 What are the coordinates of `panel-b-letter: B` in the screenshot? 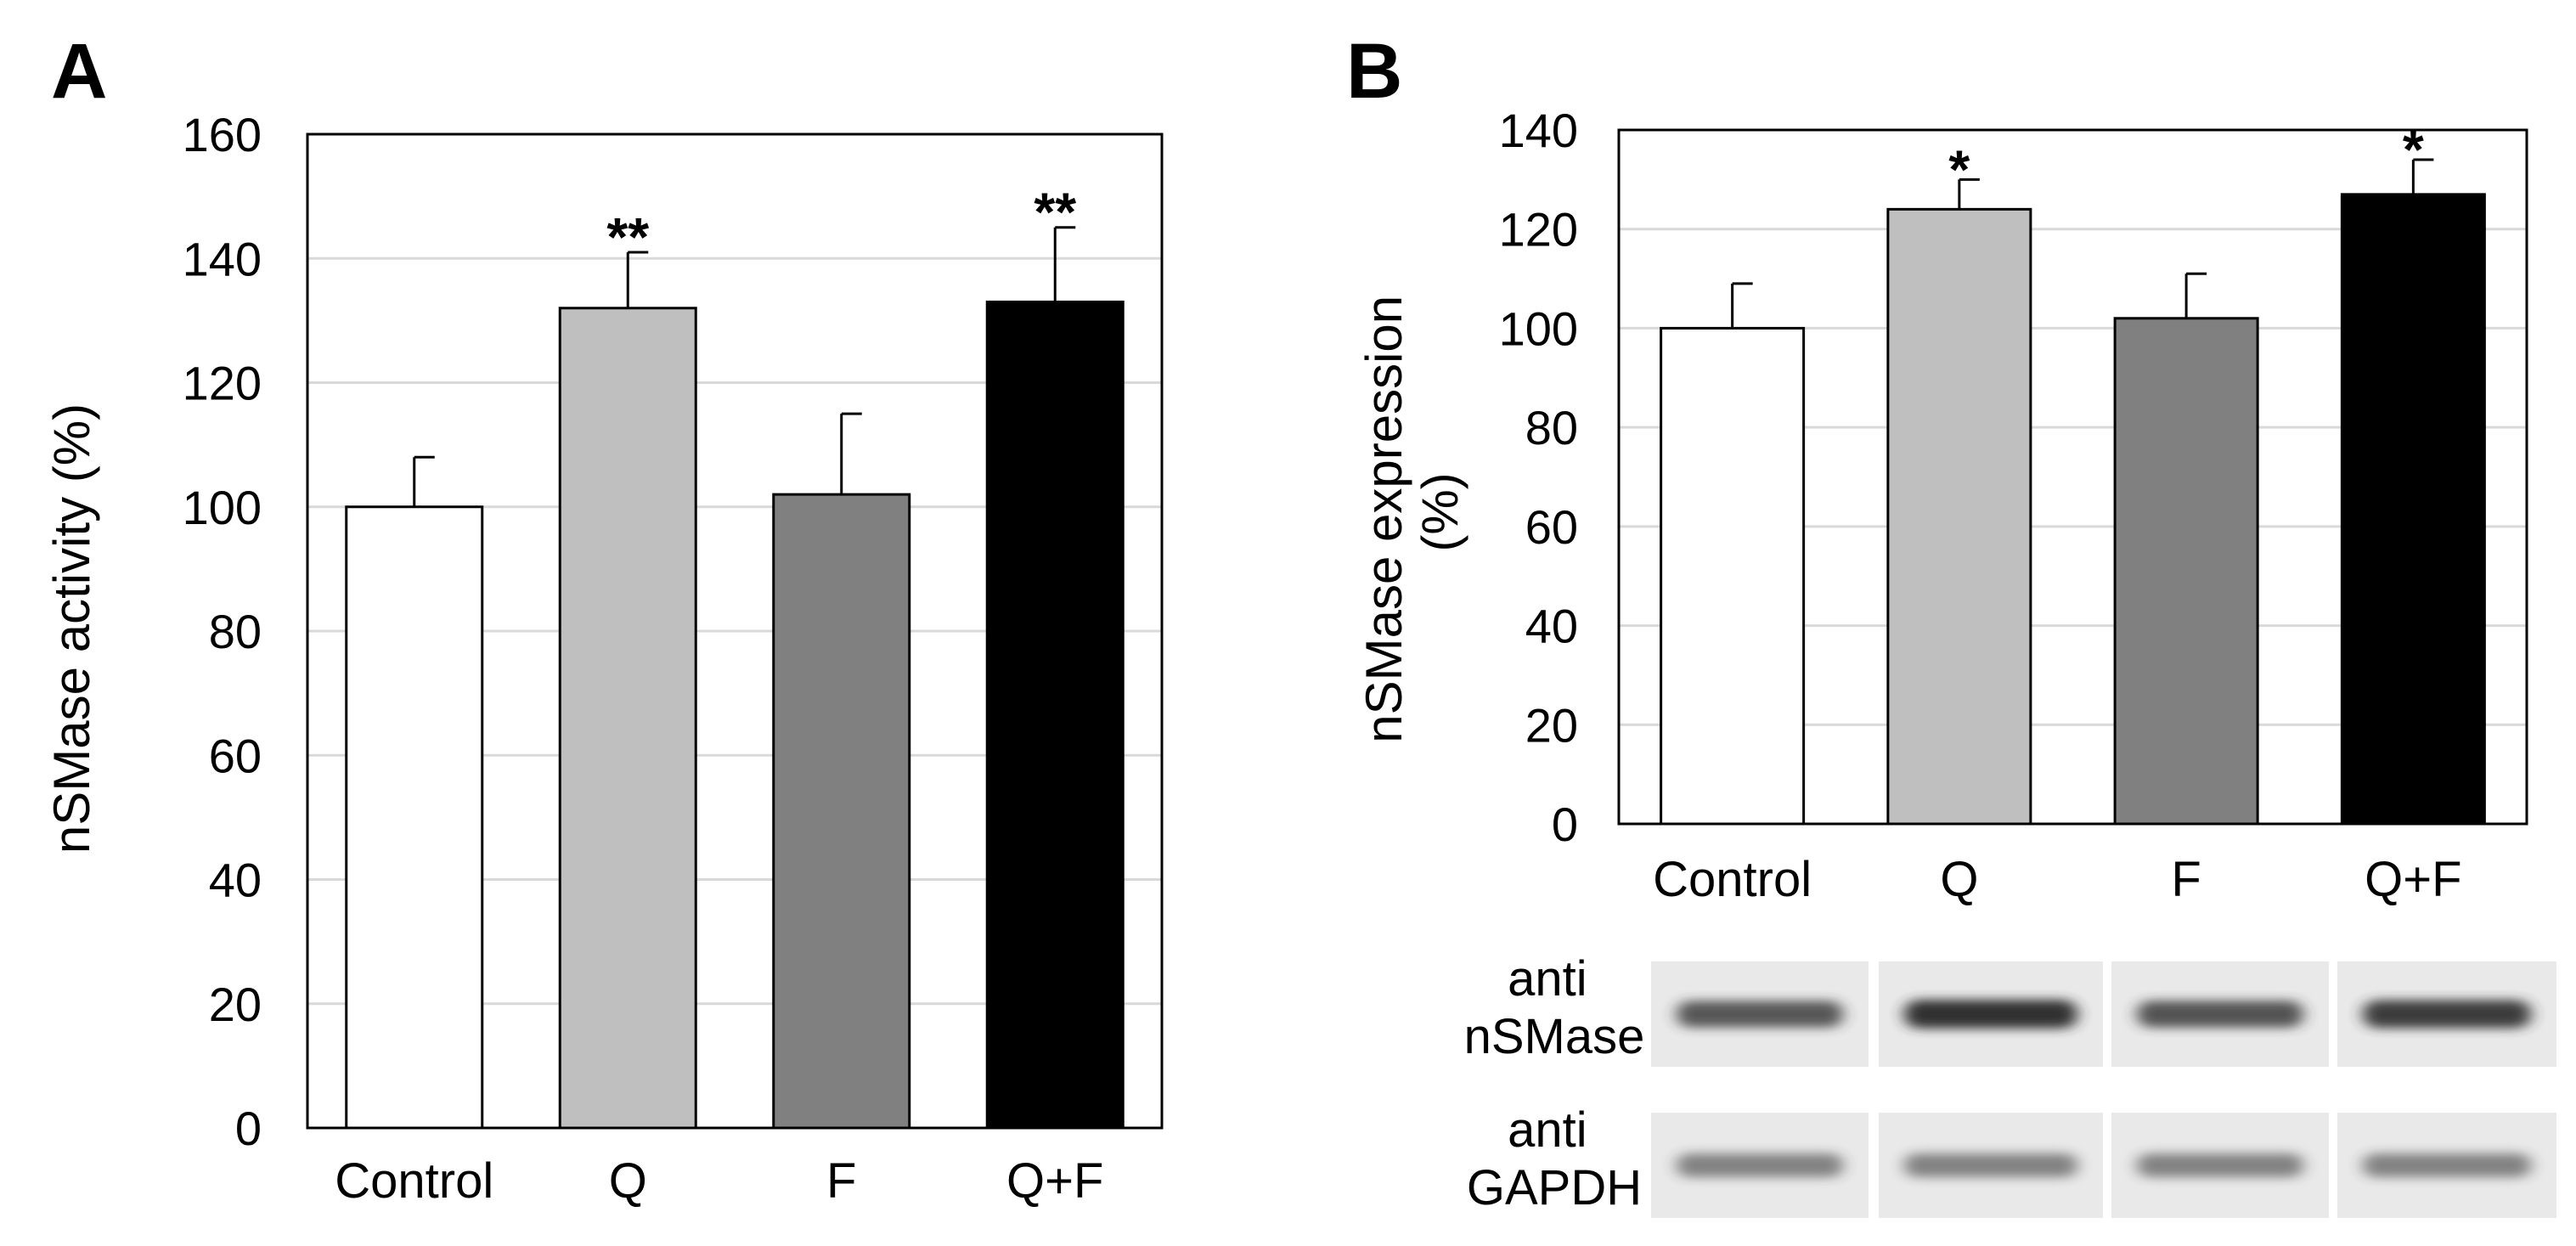 It's located at (1374, 72).